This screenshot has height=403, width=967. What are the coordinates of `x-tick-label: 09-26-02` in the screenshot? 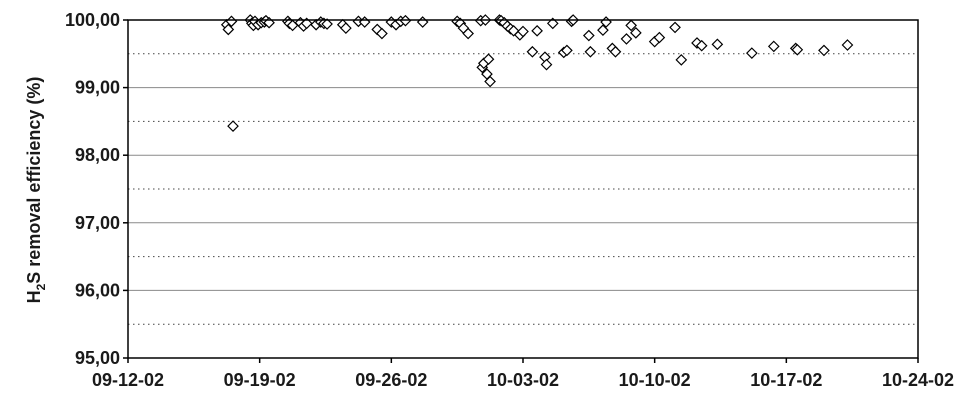 It's located at (391, 380).